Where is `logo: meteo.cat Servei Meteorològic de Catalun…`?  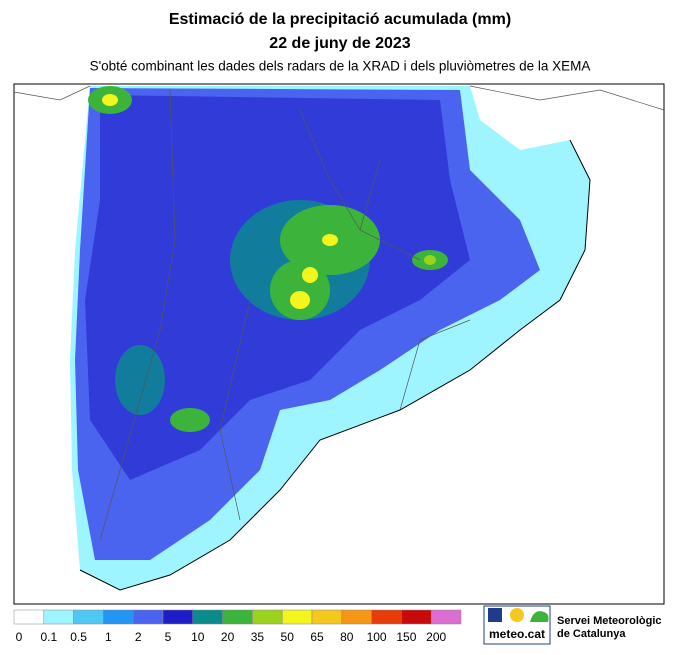
logo: meteo.cat Servei Meteorològic de Catalun… is located at coordinates (572, 625).